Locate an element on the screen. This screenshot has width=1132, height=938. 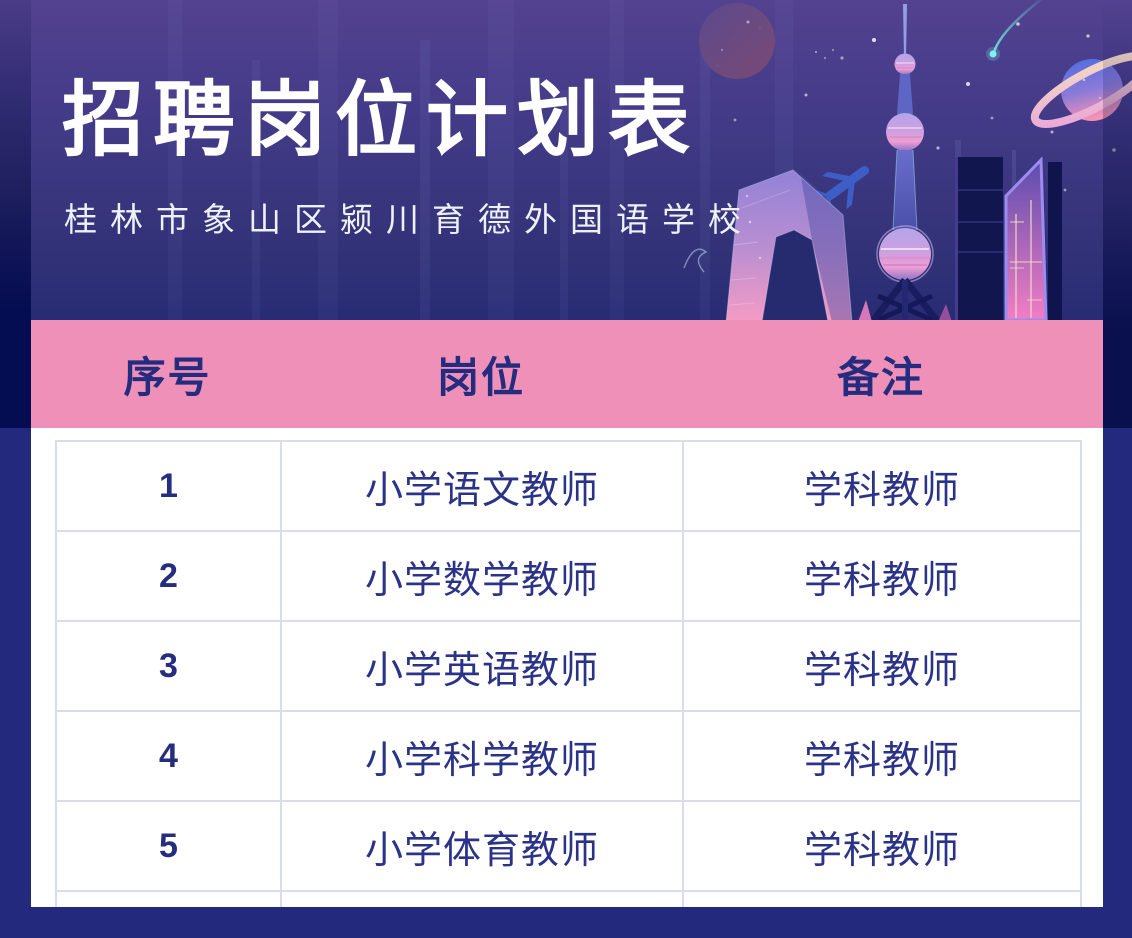
column-header-no: 序号 is located at coordinates (167, 377).